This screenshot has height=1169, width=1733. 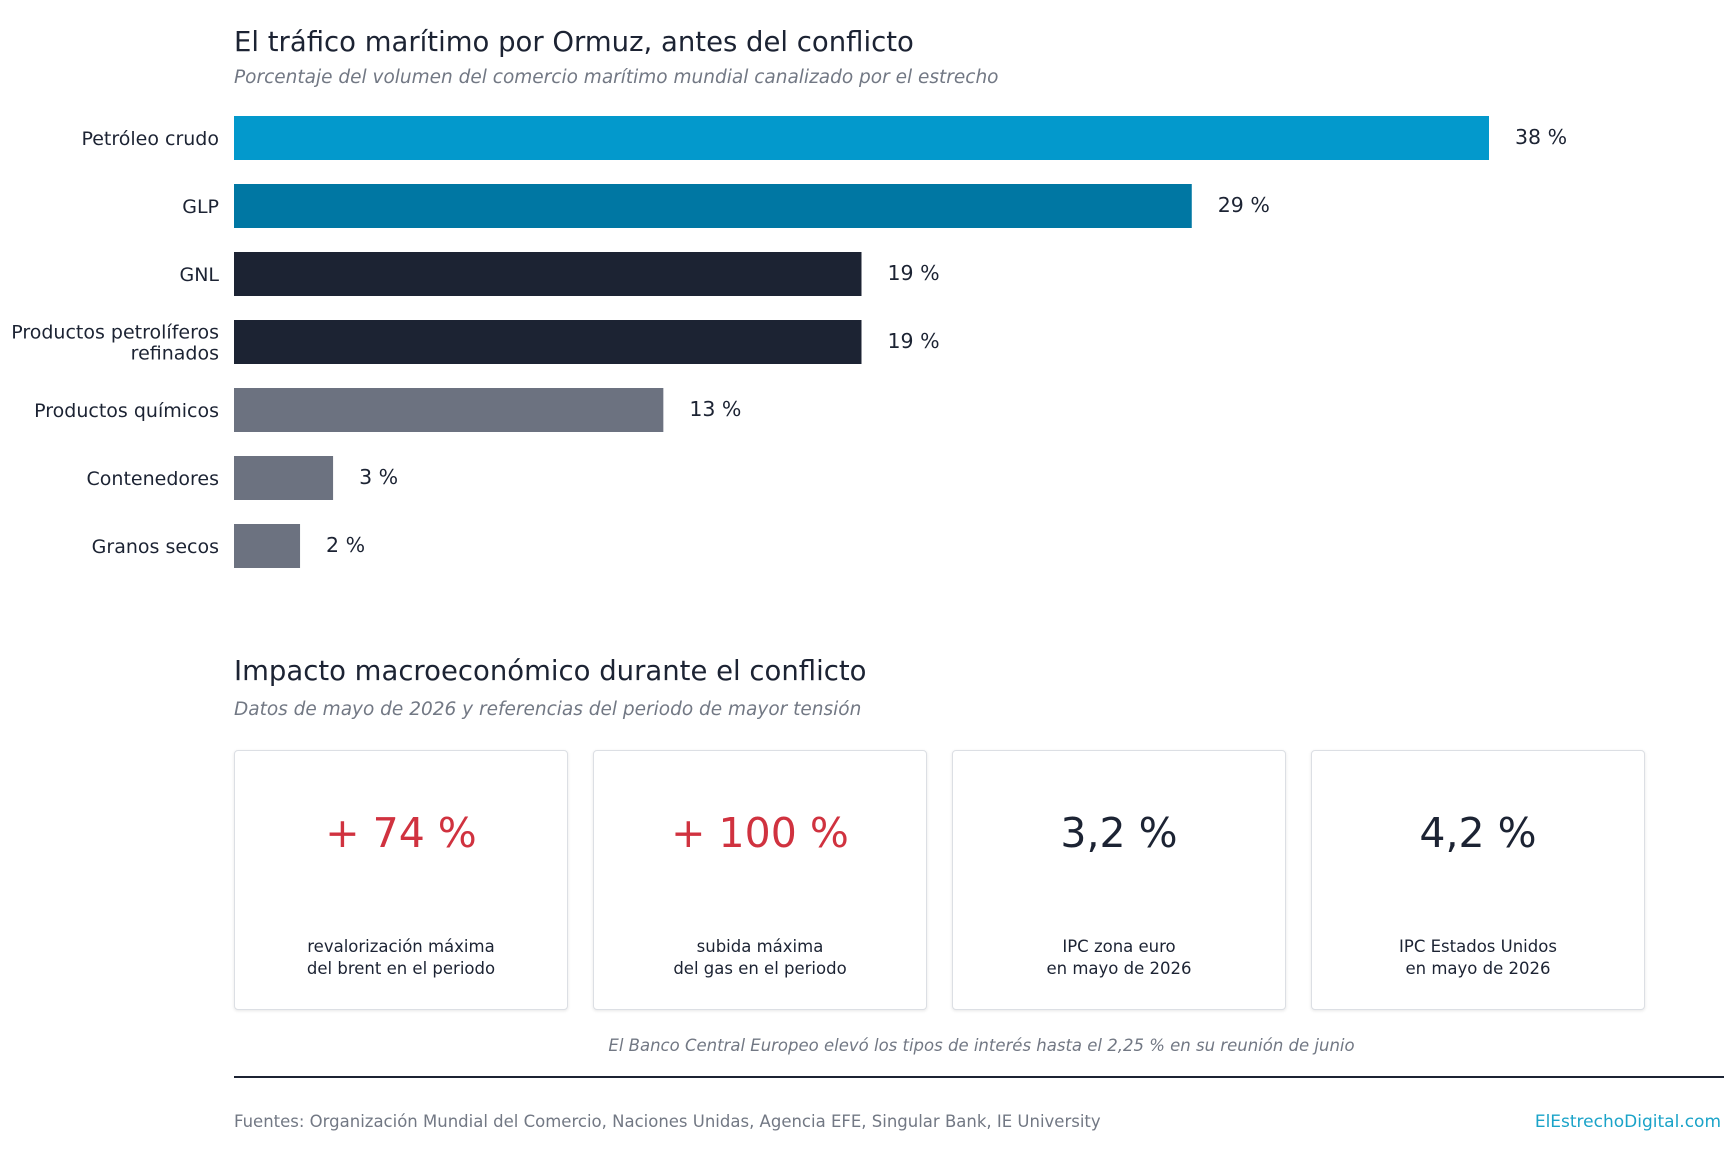 I want to click on value-label: 13 %, so click(x=715, y=409).